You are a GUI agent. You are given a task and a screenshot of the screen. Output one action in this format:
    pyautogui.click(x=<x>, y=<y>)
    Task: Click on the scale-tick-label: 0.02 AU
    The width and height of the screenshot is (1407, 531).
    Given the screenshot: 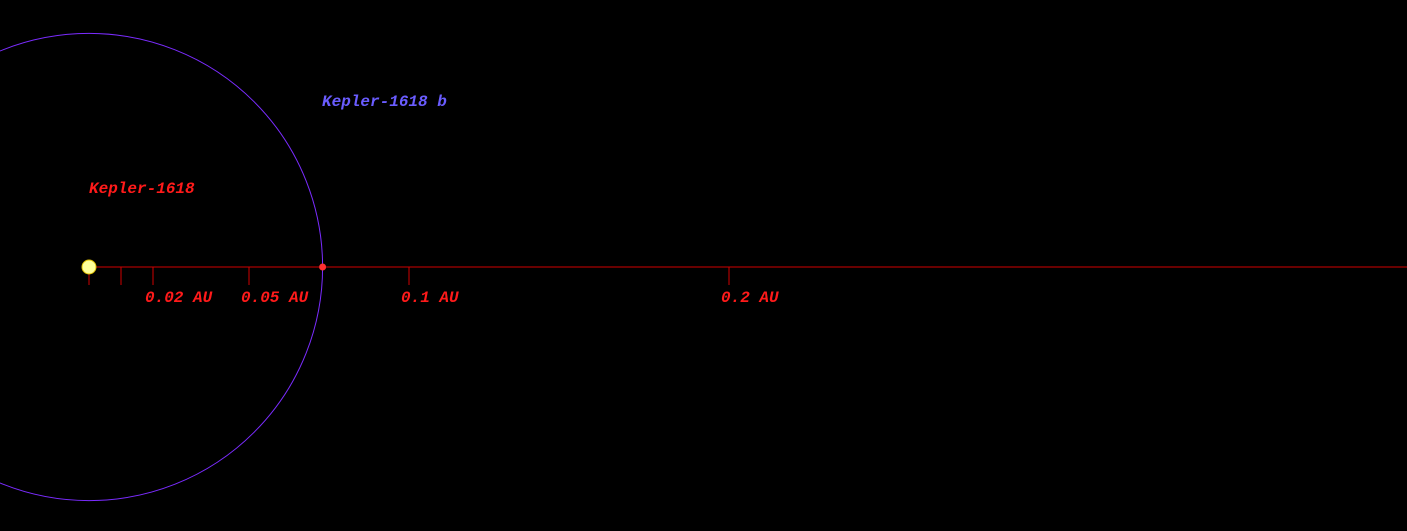 What is the action you would take?
    pyautogui.click(x=179, y=298)
    